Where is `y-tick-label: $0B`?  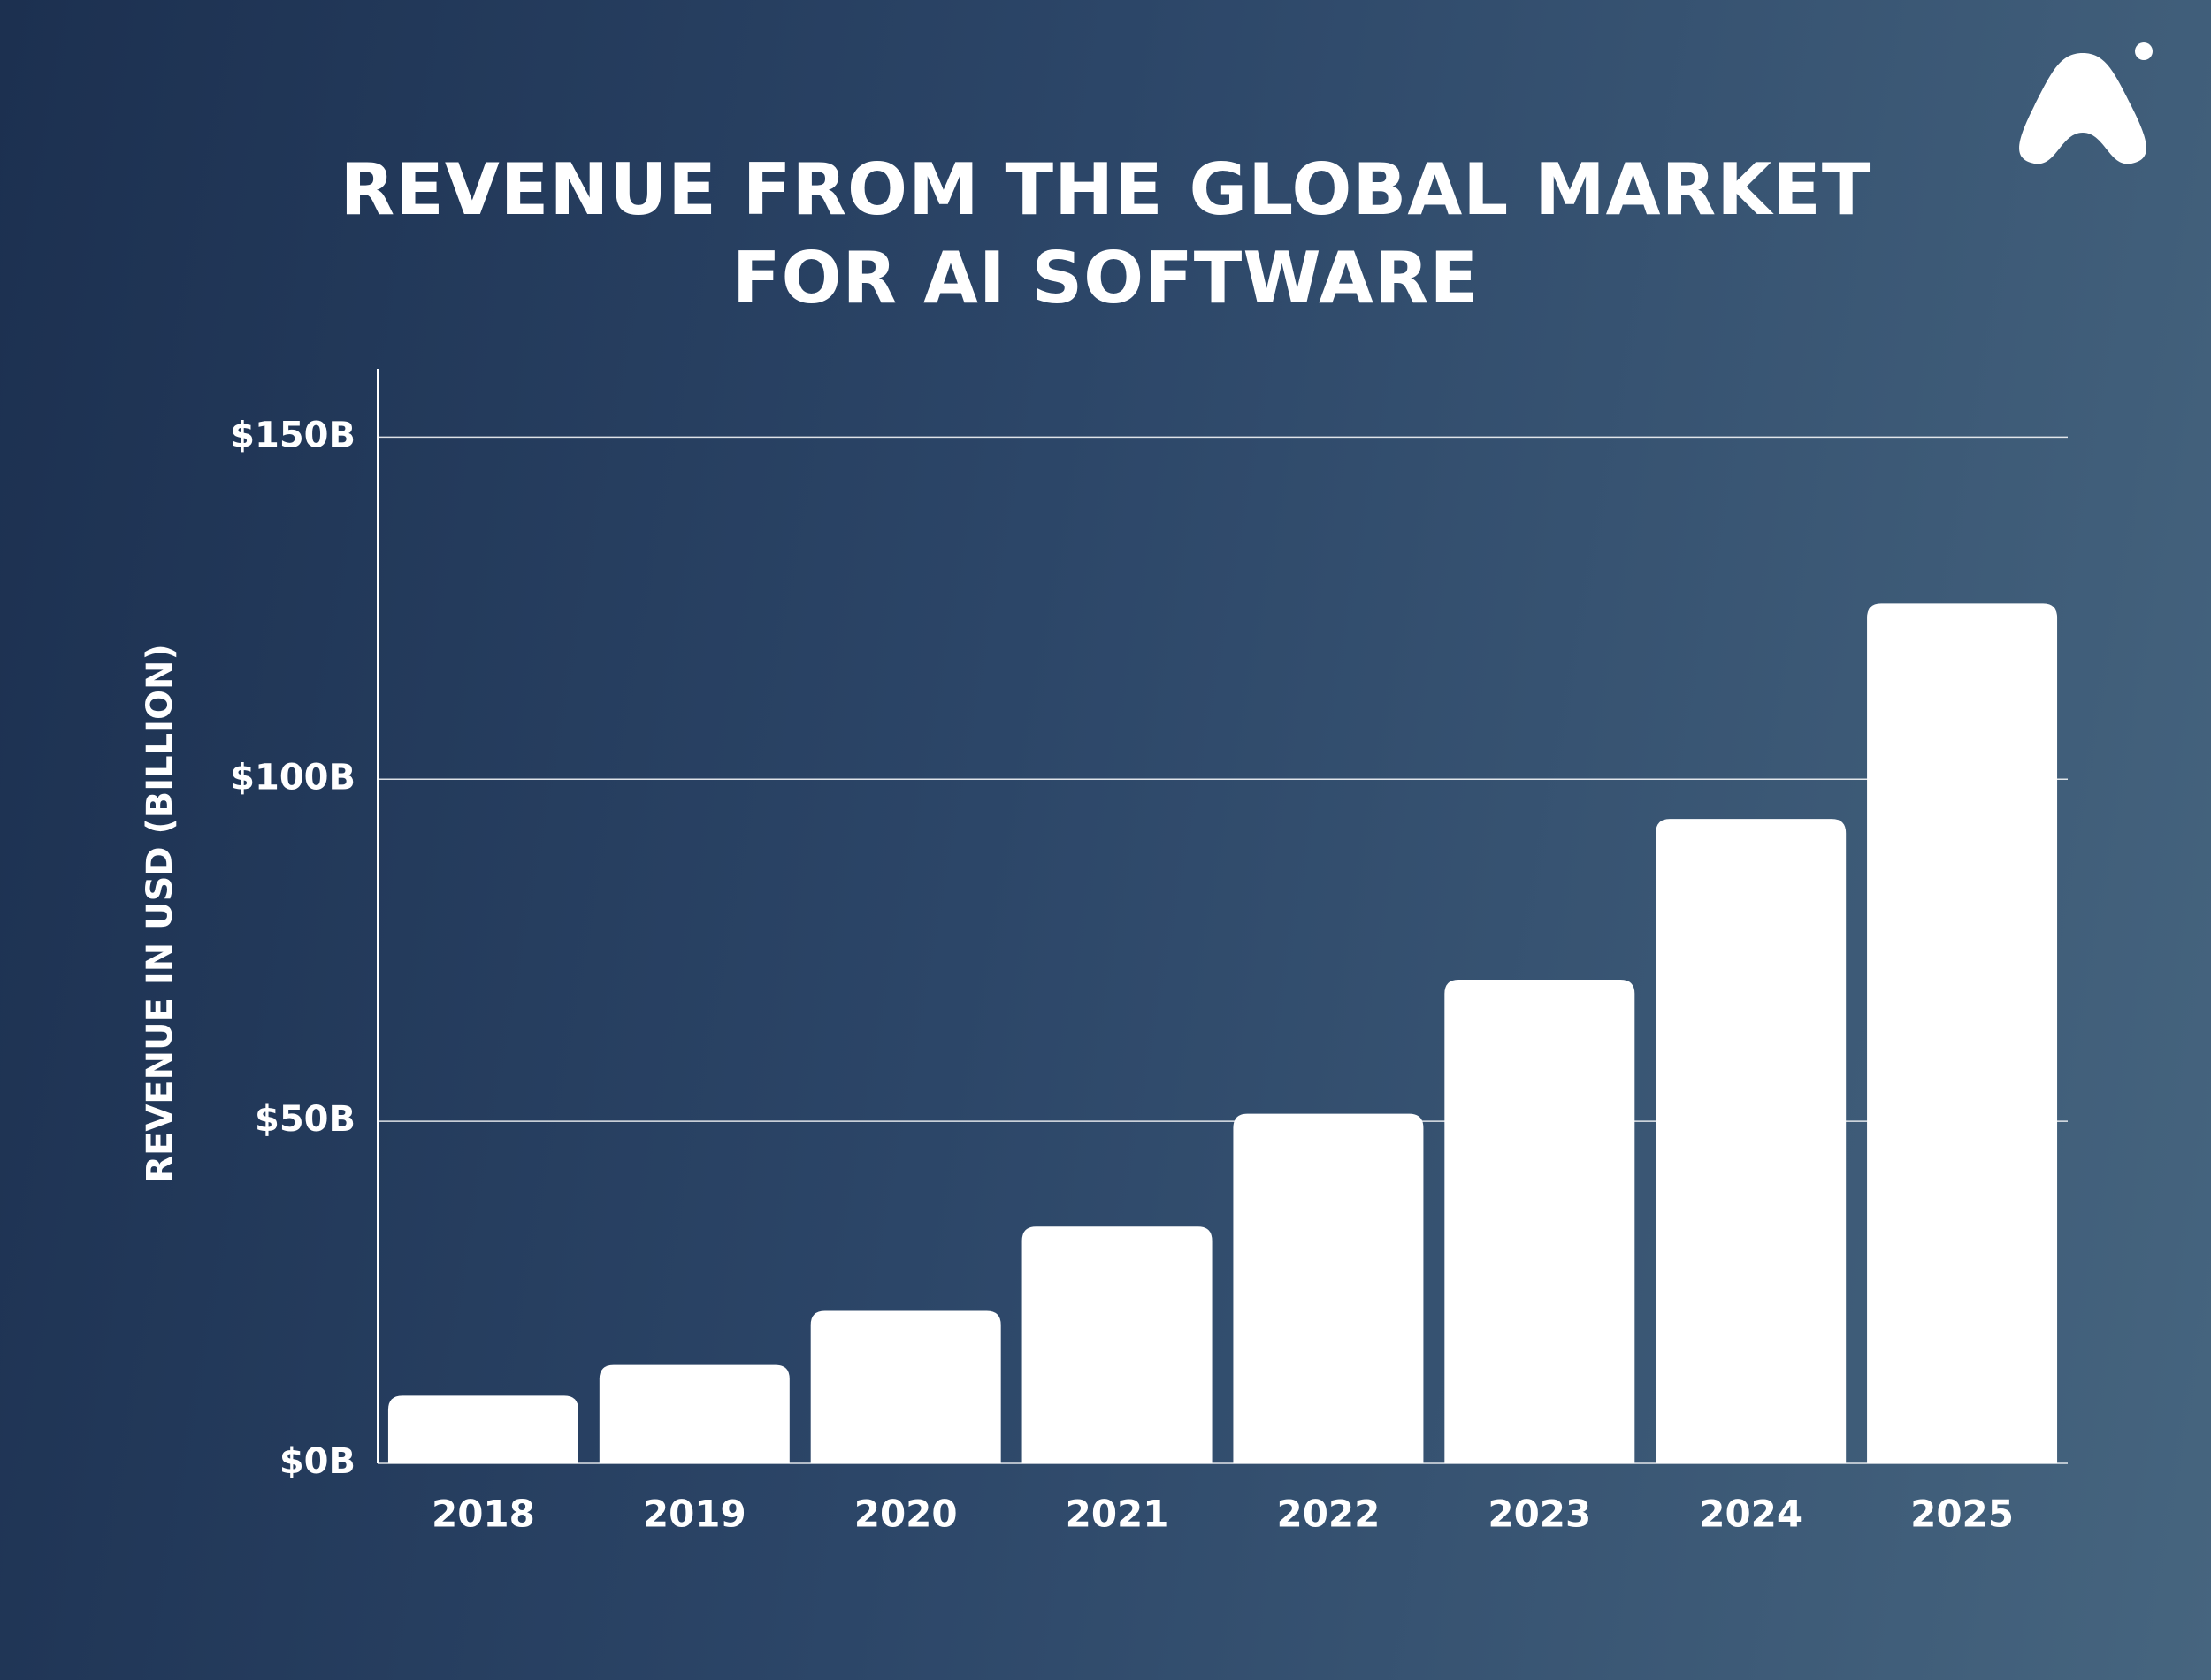 y-tick-label: $0B is located at coordinates (317, 1461).